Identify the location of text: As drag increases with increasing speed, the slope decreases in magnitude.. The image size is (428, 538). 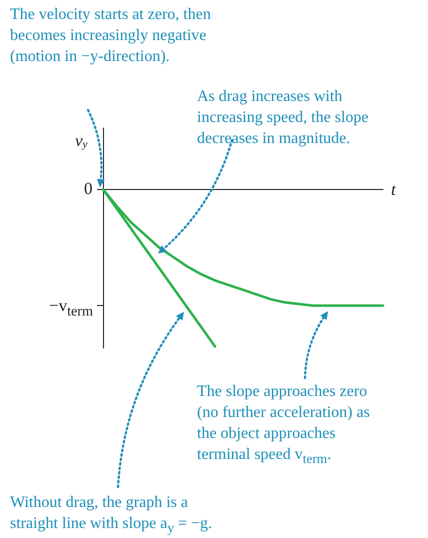
(282, 118).